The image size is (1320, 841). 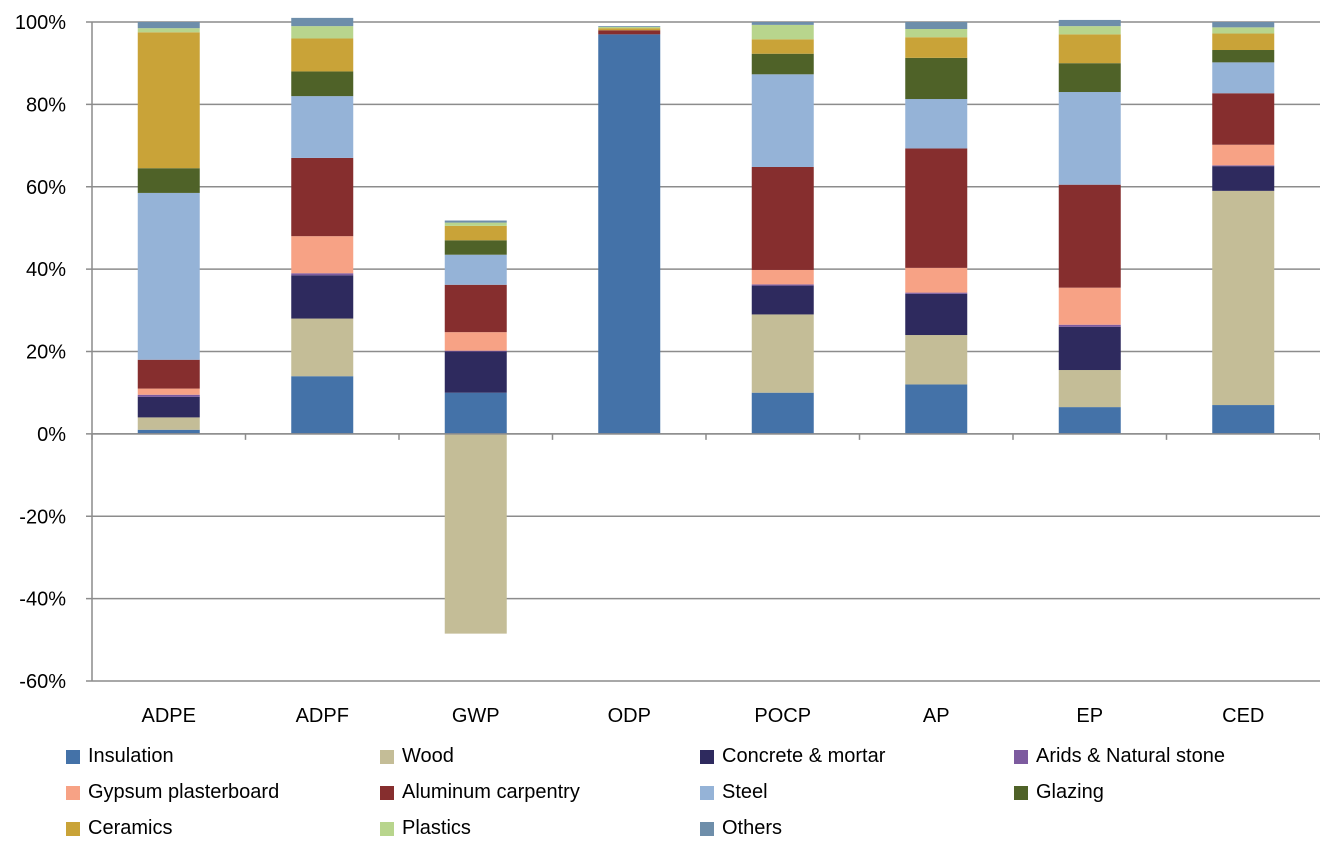 What do you see at coordinates (119, 828) in the screenshot?
I see `legend-item: Ceramics` at bounding box center [119, 828].